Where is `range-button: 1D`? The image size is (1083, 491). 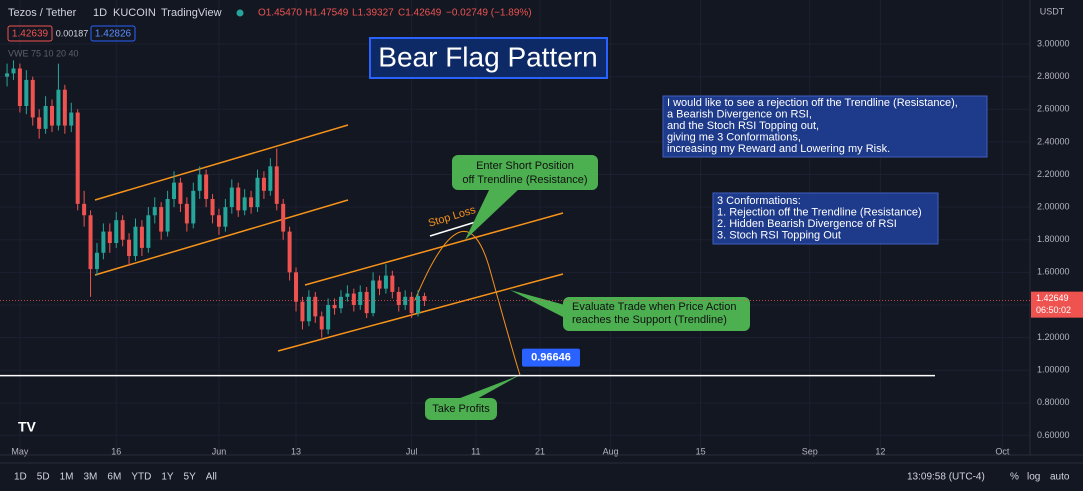
range-button: 1D is located at coordinates (20, 477).